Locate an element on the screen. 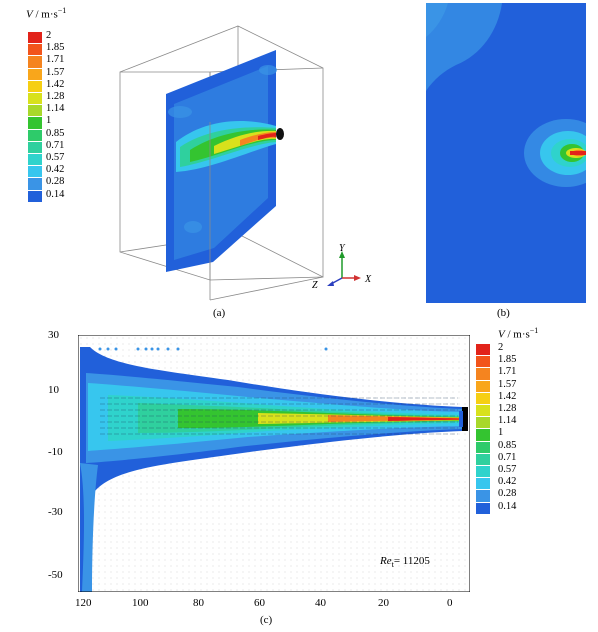  legend-a-label: 1.85 is located at coordinates (55, 48).